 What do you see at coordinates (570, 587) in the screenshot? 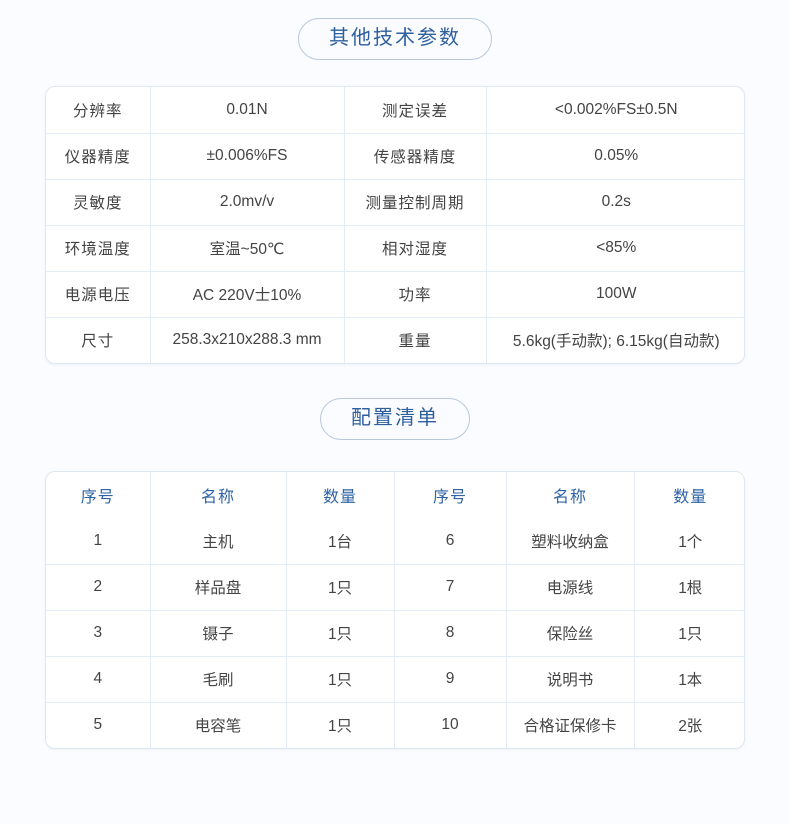
I see `item-name: 电源线` at bounding box center [570, 587].